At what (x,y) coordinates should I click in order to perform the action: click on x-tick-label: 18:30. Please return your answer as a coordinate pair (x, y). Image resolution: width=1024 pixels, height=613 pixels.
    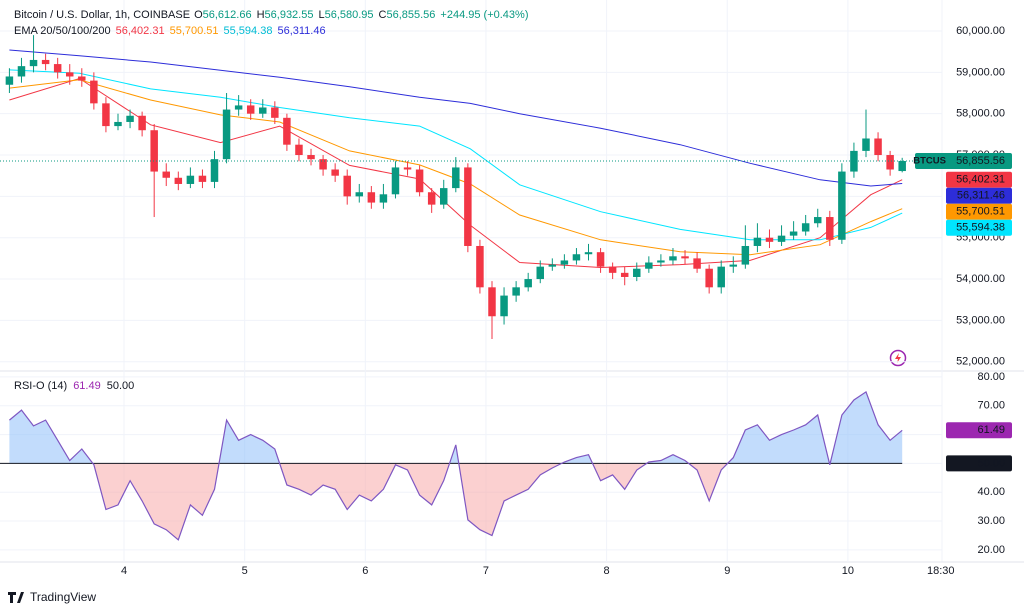
    Looking at the image, I should click on (941, 571).